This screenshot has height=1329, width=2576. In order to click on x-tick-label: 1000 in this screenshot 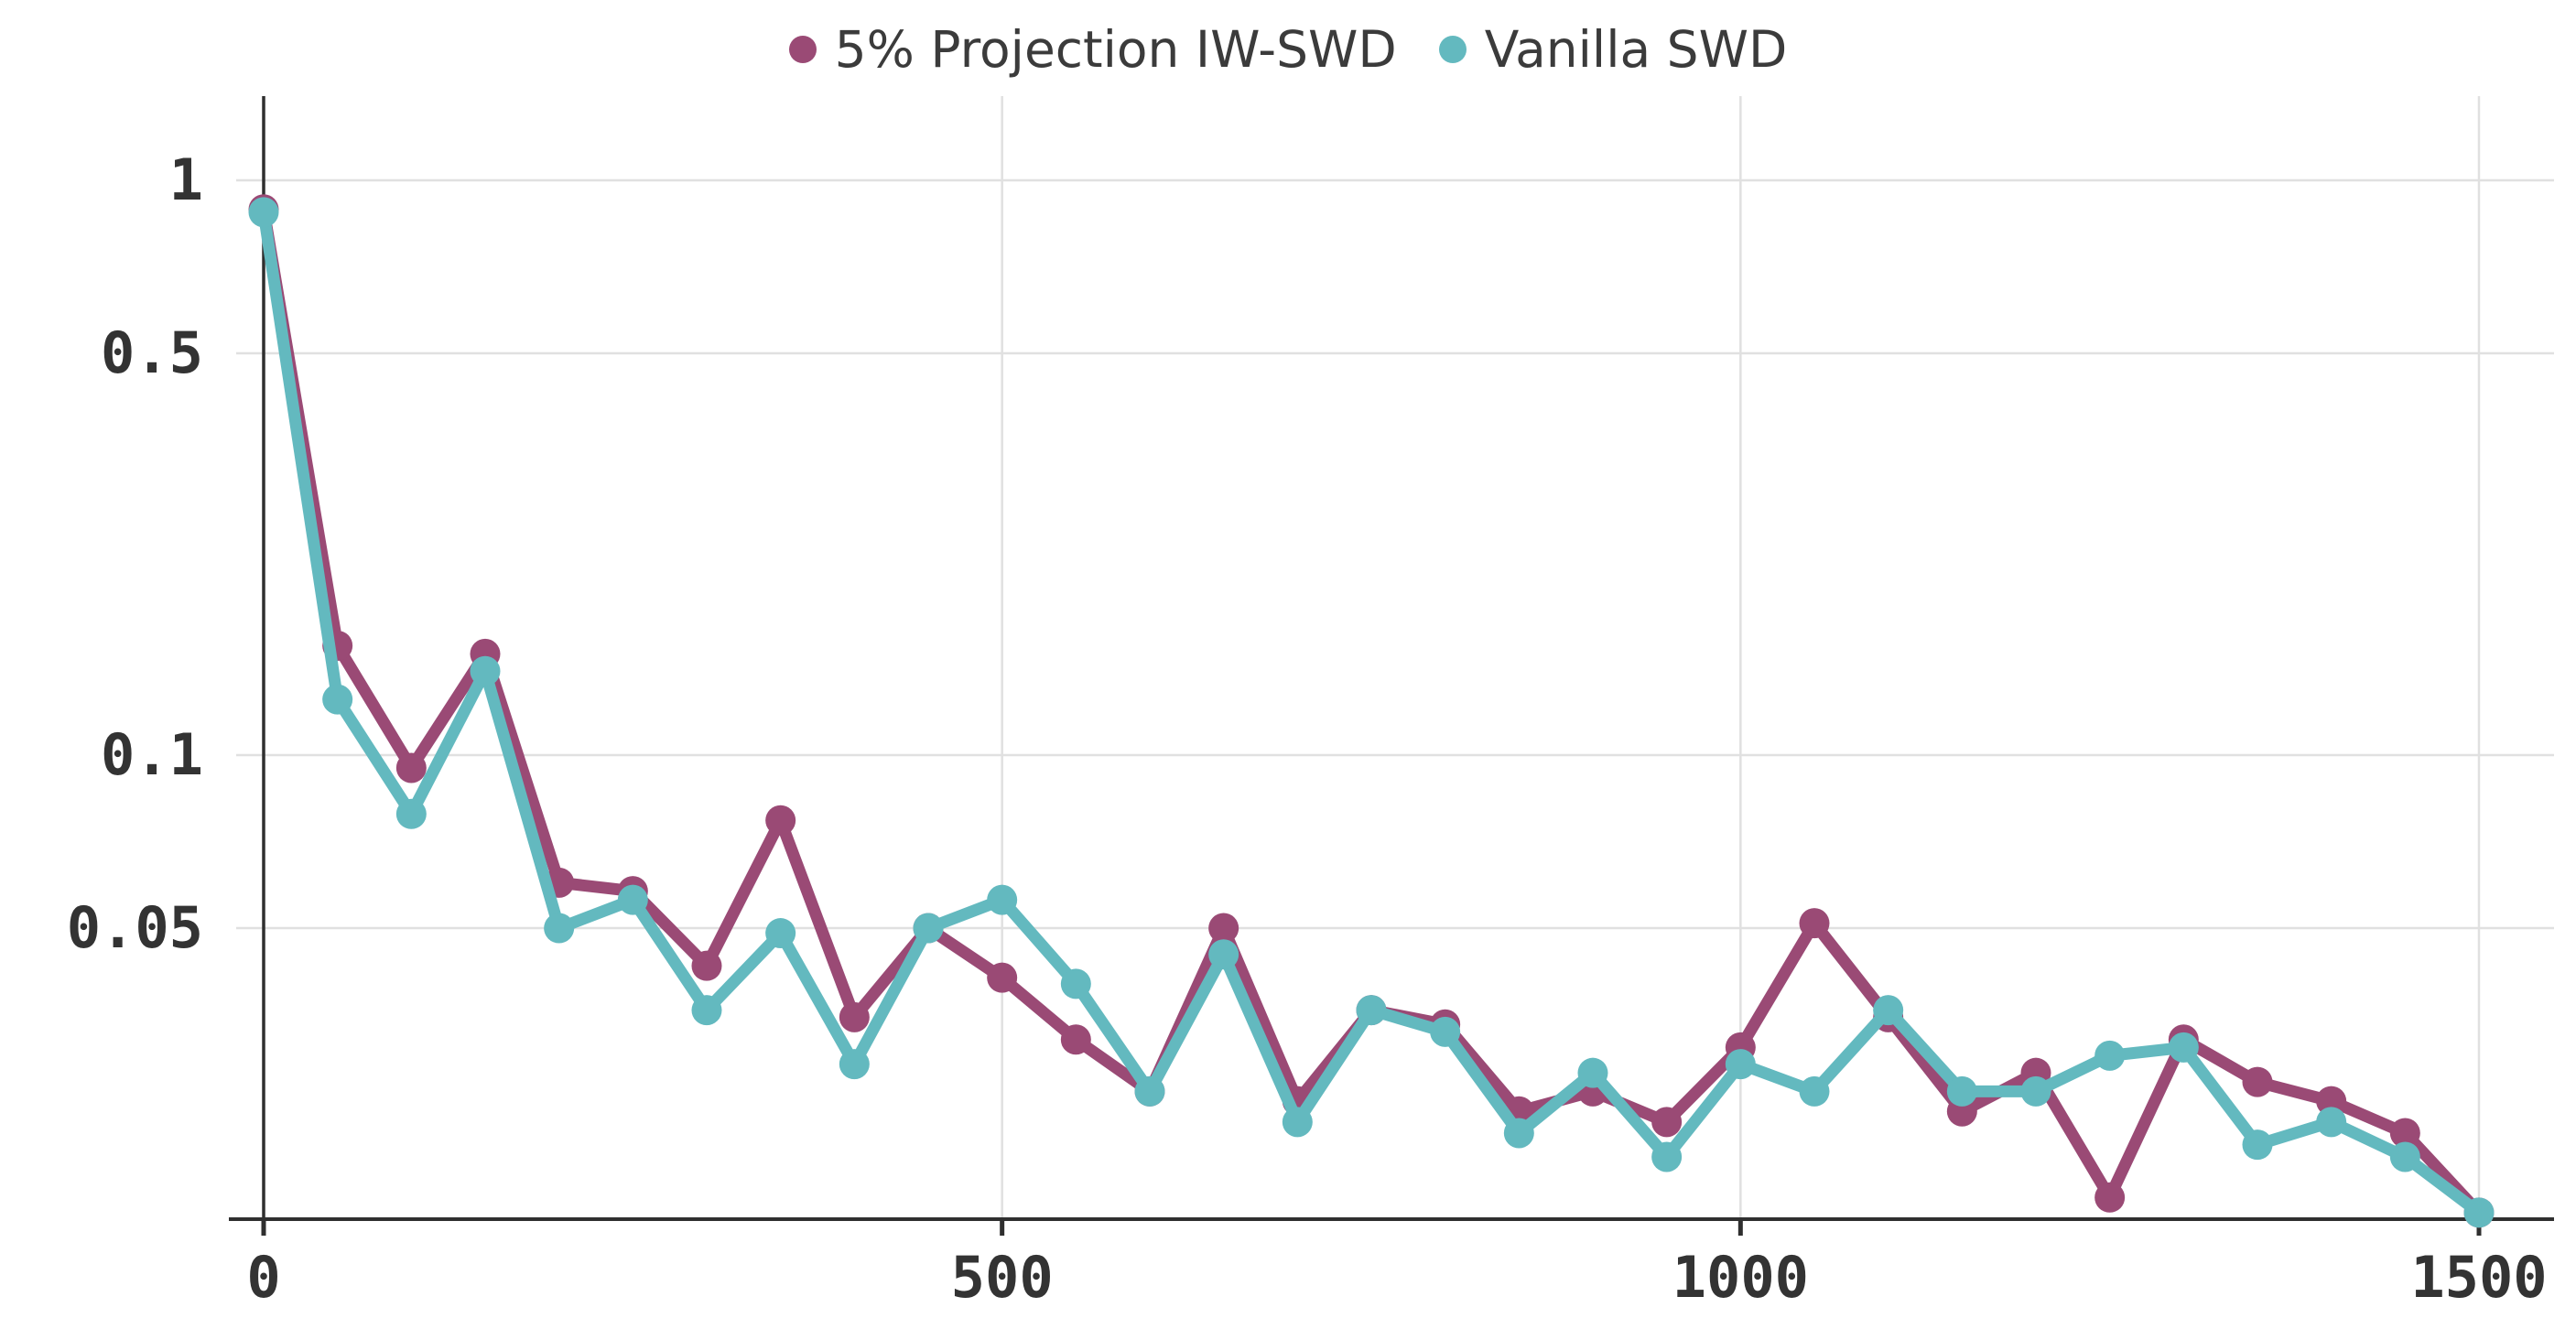, I will do `click(1741, 1277)`.